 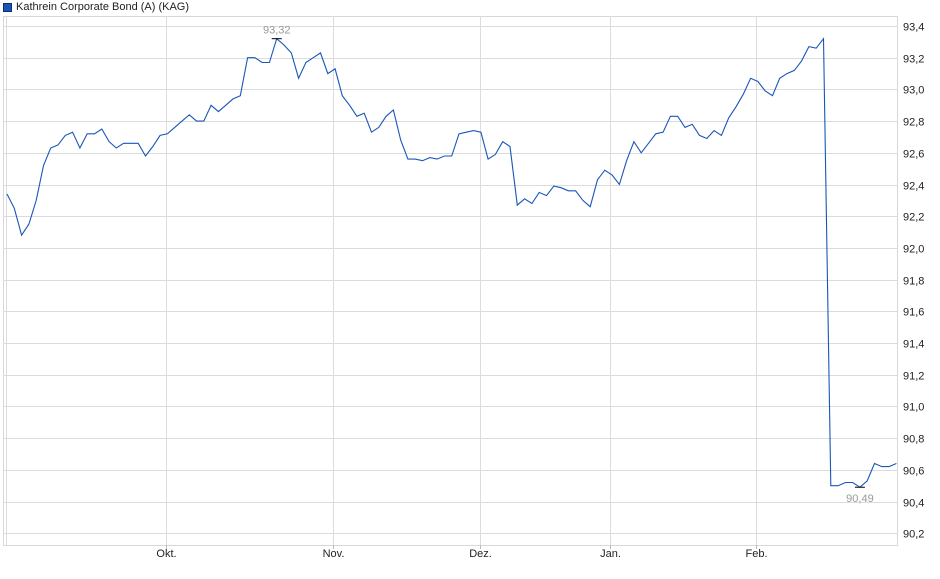 I want to click on y-tick-label: 93,4, so click(x=913, y=28).